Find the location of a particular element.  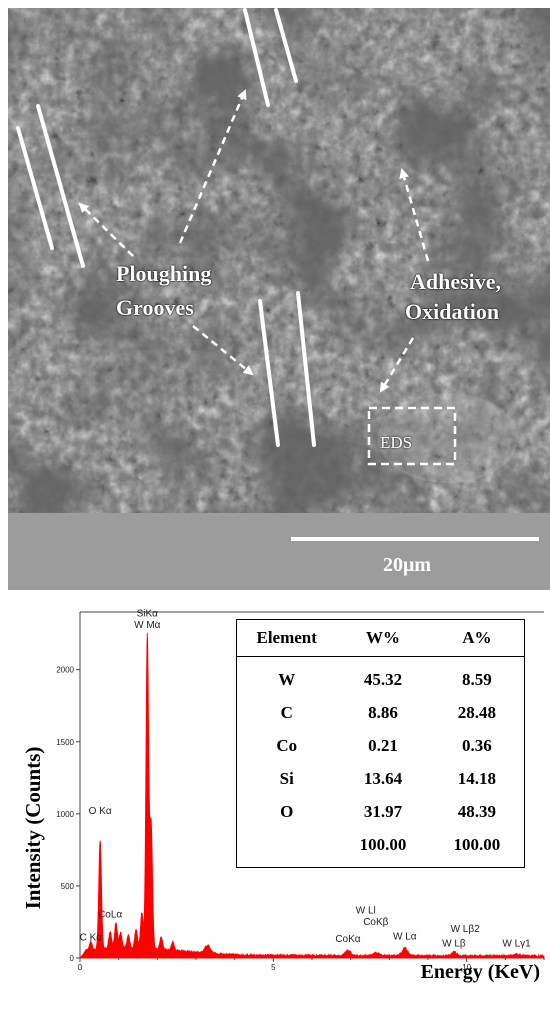

cell-element is located at coordinates (287, 848).